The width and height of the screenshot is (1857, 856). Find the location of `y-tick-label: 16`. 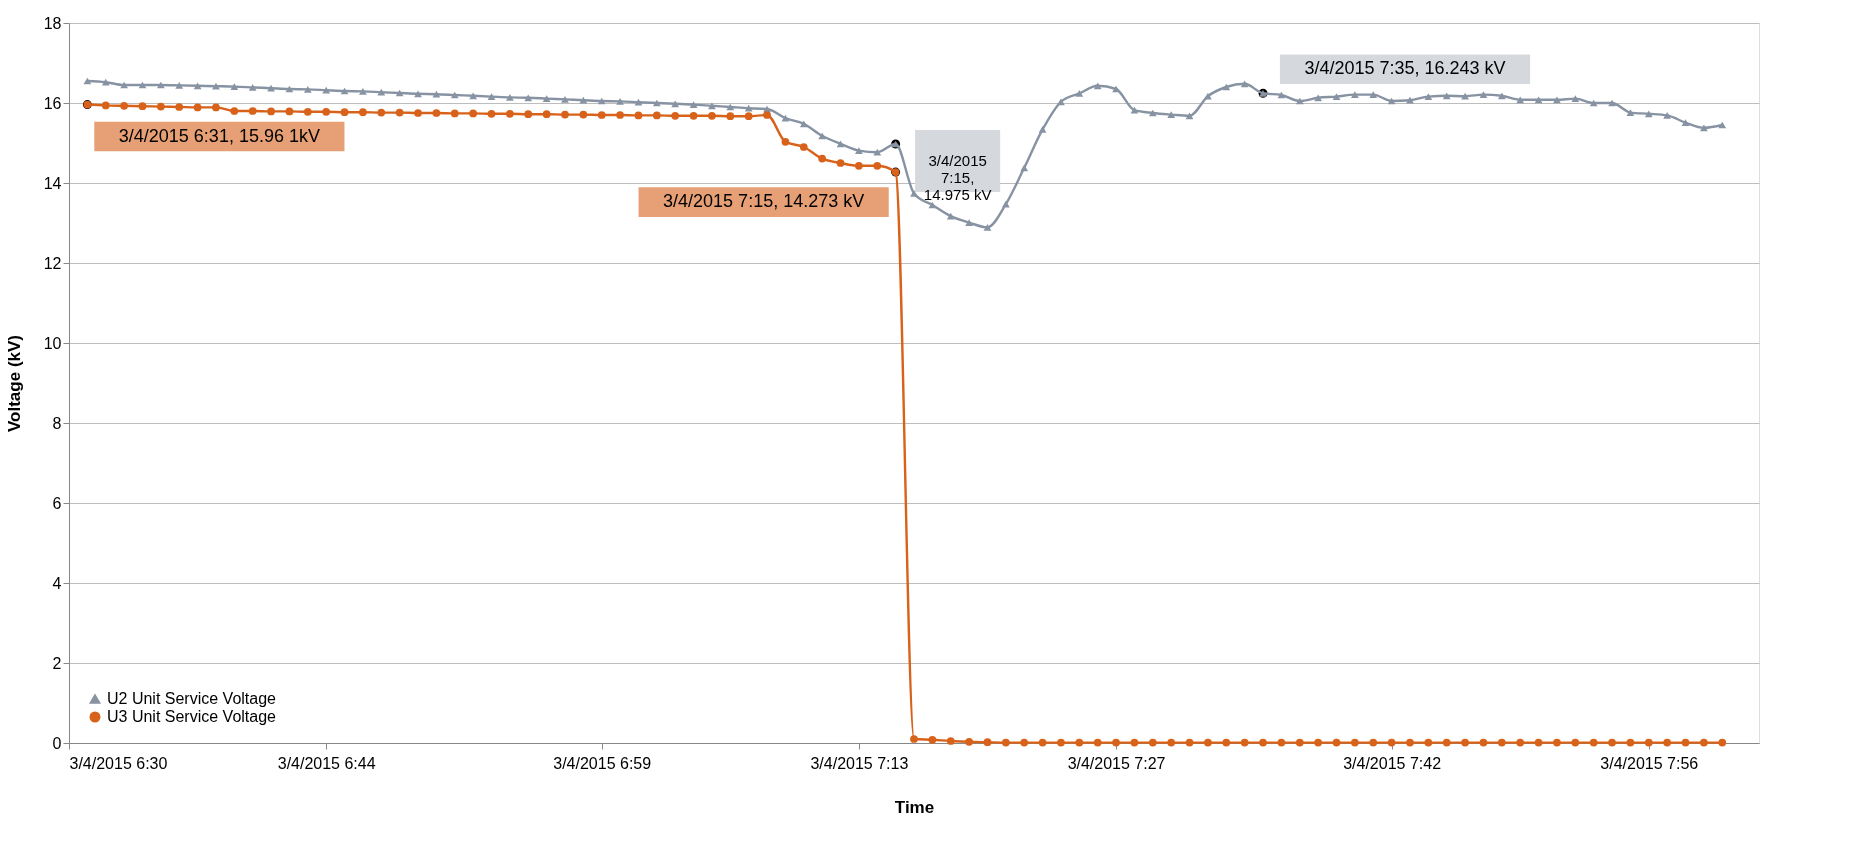

y-tick-label: 16 is located at coordinates (52, 103).